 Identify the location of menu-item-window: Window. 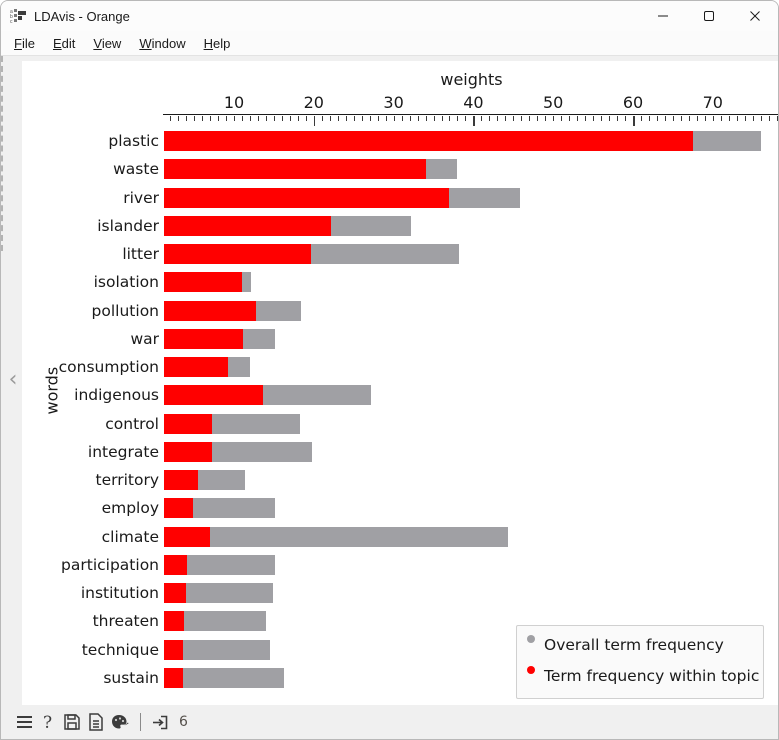
(162, 43).